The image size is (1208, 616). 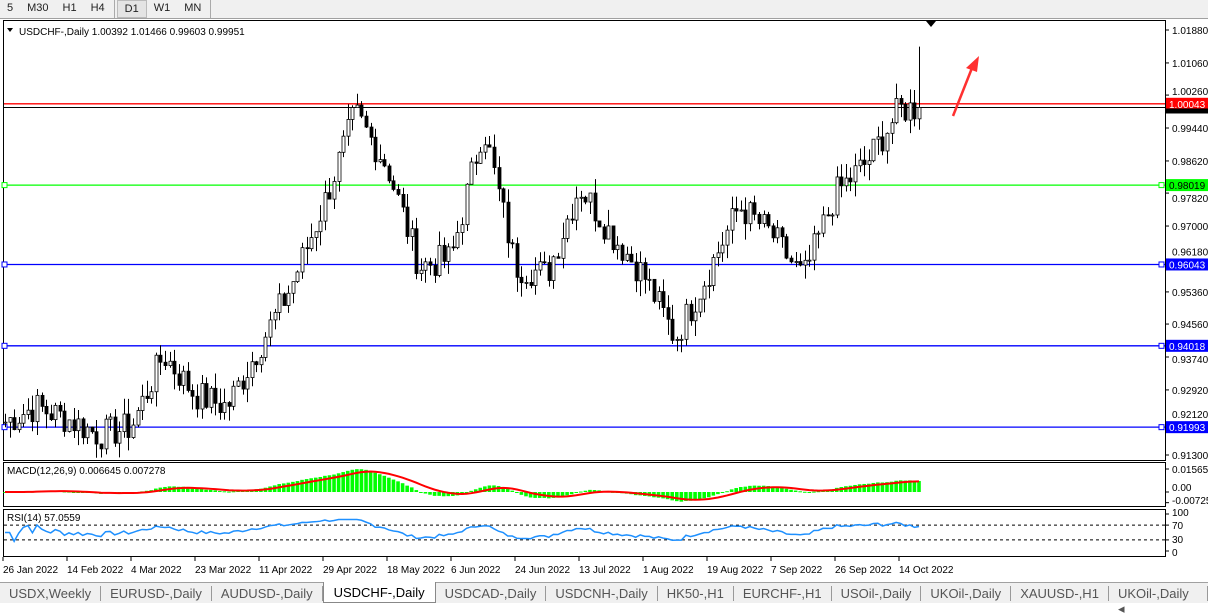 What do you see at coordinates (10, 8) in the screenshot?
I see `timeframe-5: 5` at bounding box center [10, 8].